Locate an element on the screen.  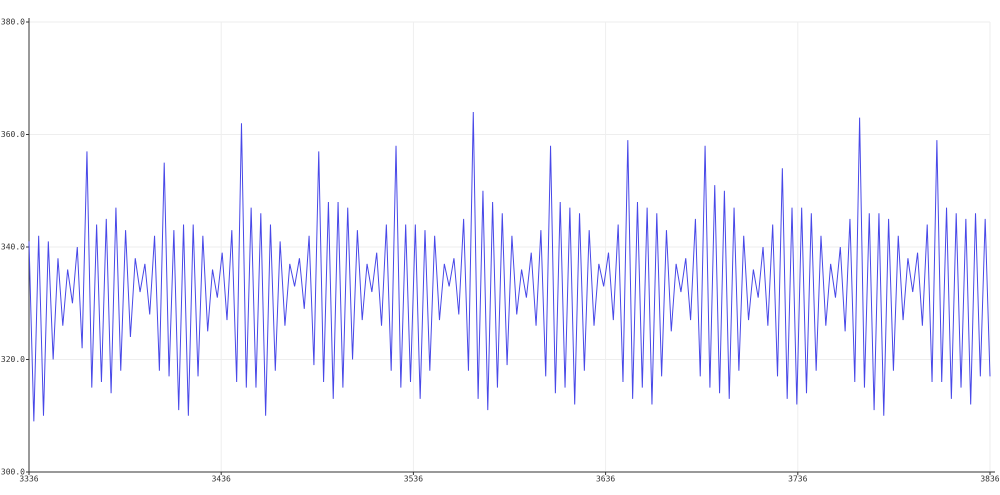
x-tick-label: 3436 is located at coordinates (221, 479).